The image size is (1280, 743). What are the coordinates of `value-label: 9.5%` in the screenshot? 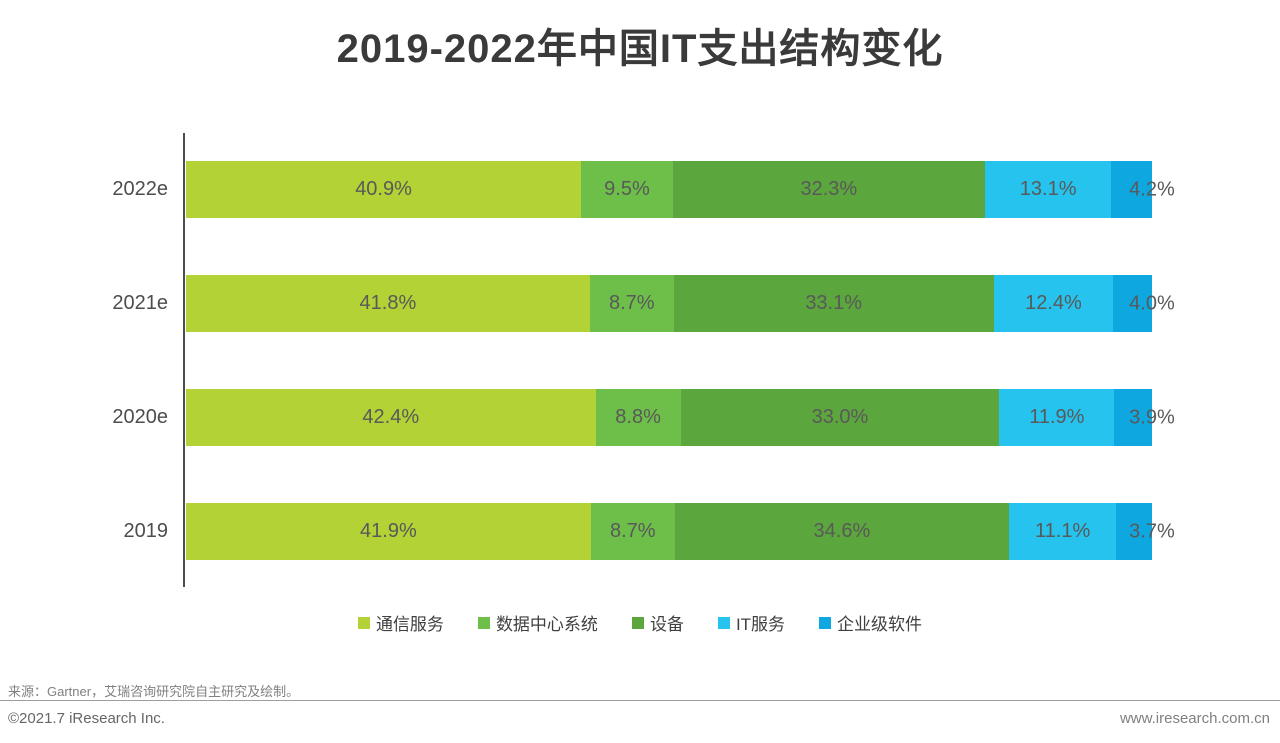 It's located at (627, 189).